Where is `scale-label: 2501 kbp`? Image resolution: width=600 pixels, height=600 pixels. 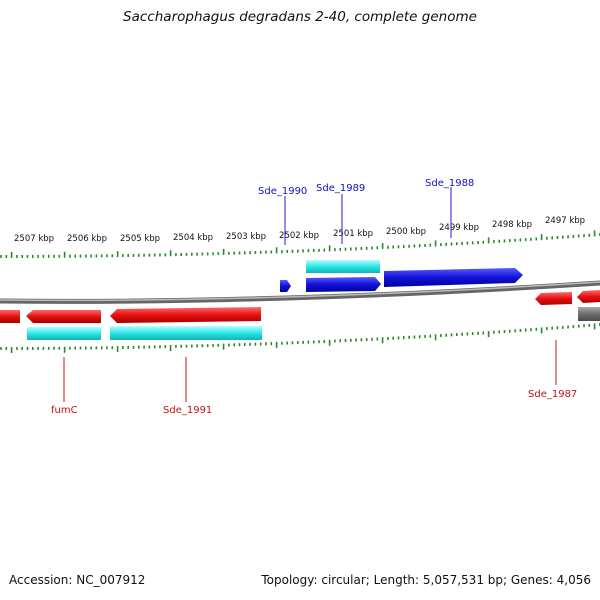
scale-label: 2501 kbp is located at coordinates (353, 234).